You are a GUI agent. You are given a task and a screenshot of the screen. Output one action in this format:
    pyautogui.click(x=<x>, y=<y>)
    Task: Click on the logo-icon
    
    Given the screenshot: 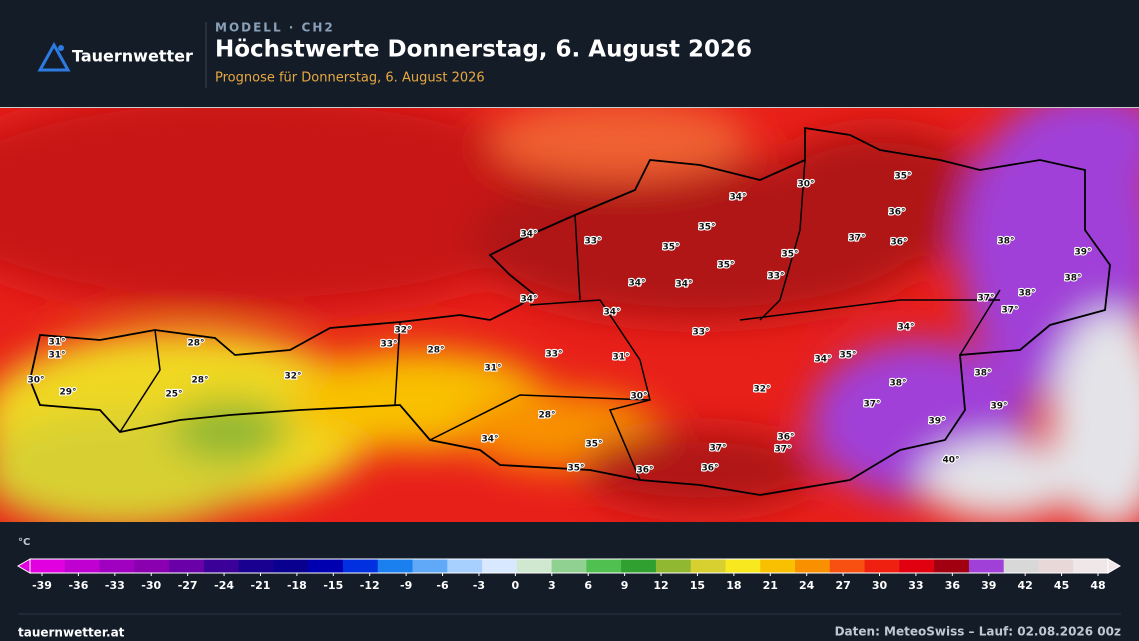 What is the action you would take?
    pyautogui.click(x=54, y=56)
    